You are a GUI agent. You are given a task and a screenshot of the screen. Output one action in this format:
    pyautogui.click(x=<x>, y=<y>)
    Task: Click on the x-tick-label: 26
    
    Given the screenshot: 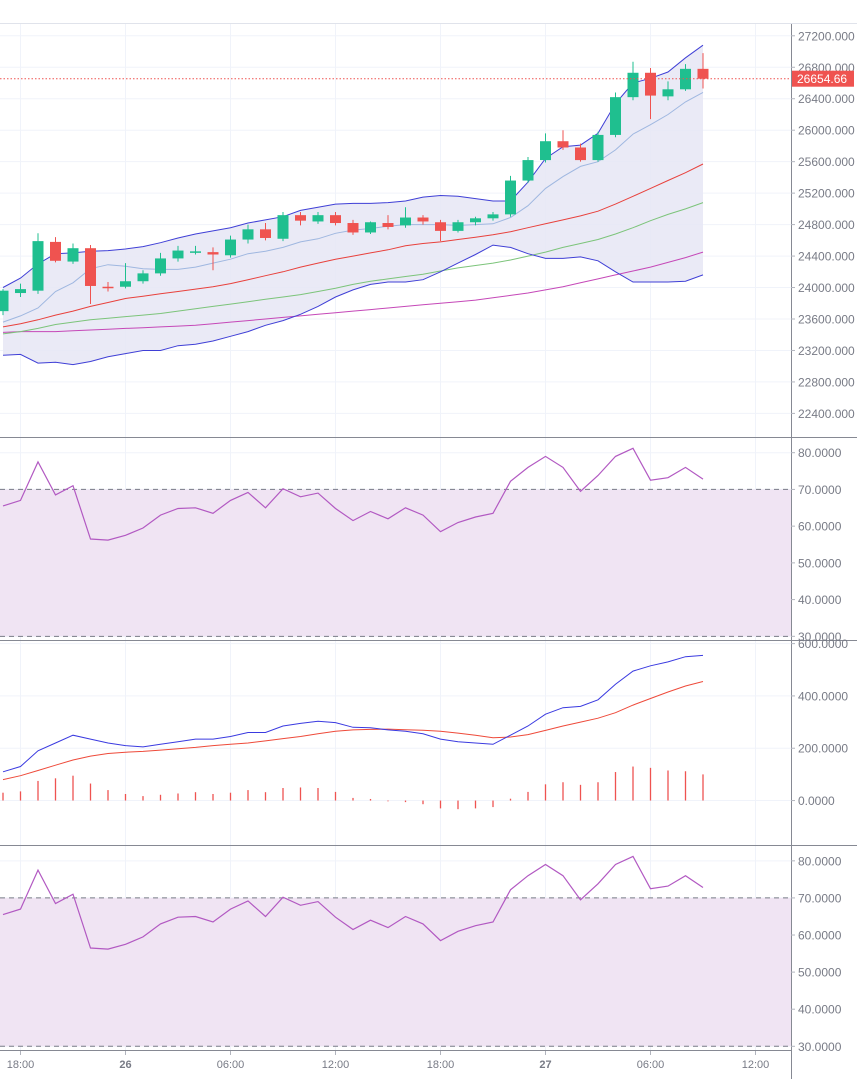 What is the action you would take?
    pyautogui.click(x=125, y=1065)
    